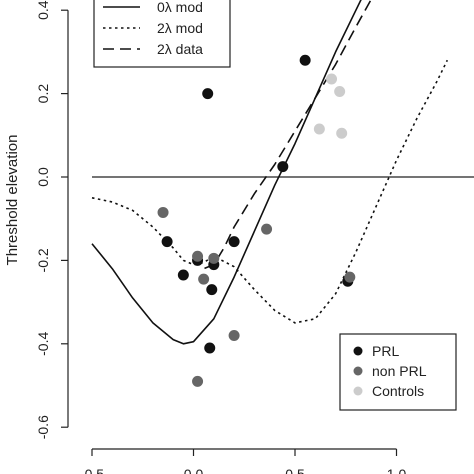  I want to click on y-tick-label: 0.4, so click(43, 10).